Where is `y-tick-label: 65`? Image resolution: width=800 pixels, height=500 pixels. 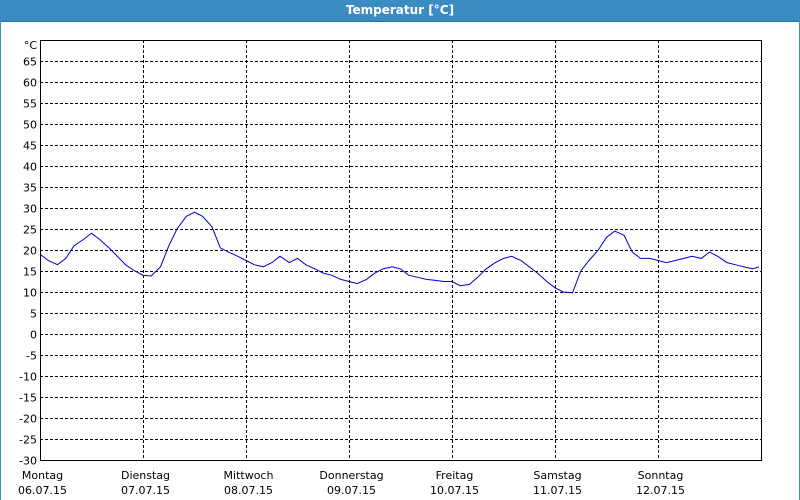
y-tick-label: 65 is located at coordinates (30, 62).